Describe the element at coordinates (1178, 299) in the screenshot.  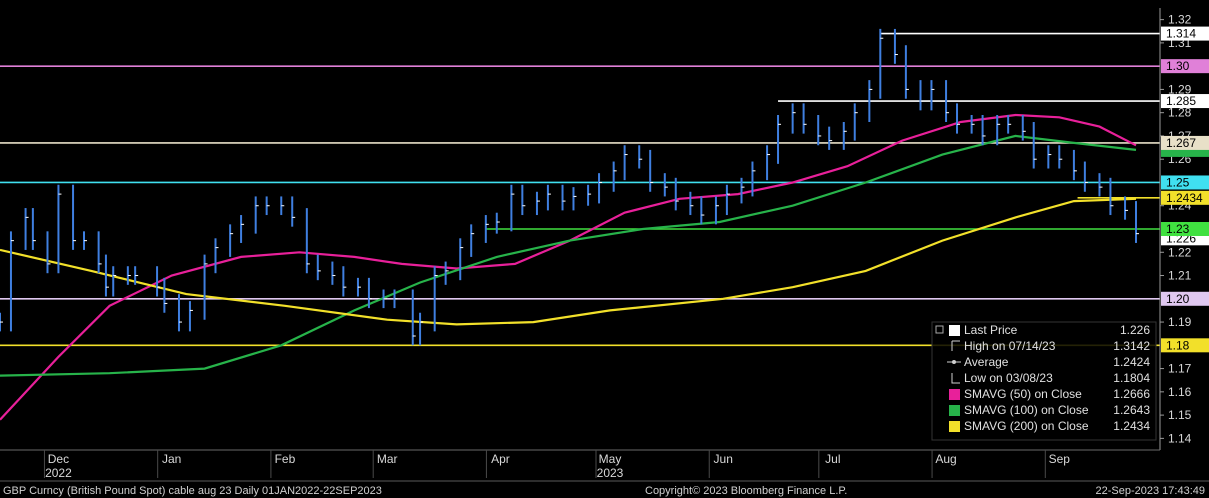
I see `axis-tag-label: 1.20` at that location.